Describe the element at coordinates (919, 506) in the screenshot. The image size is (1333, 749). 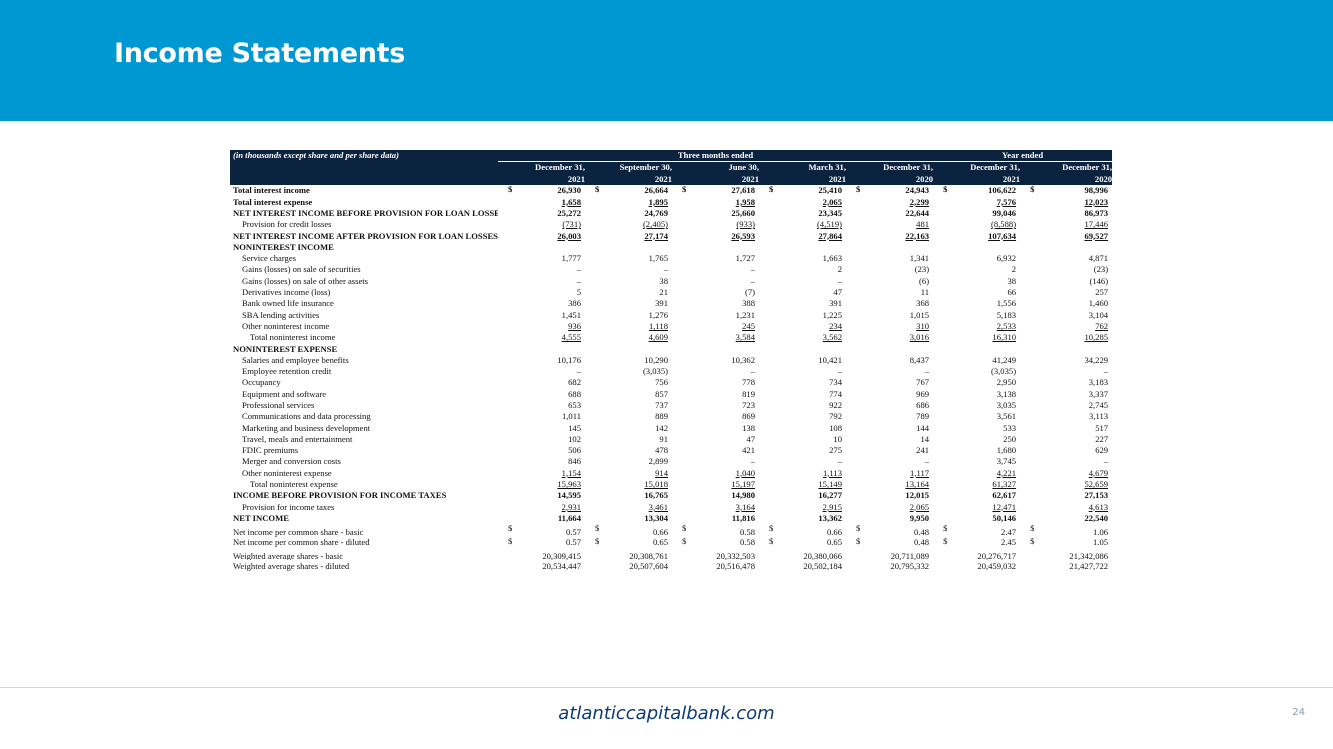
I see `value-cell: 2,065` at that location.